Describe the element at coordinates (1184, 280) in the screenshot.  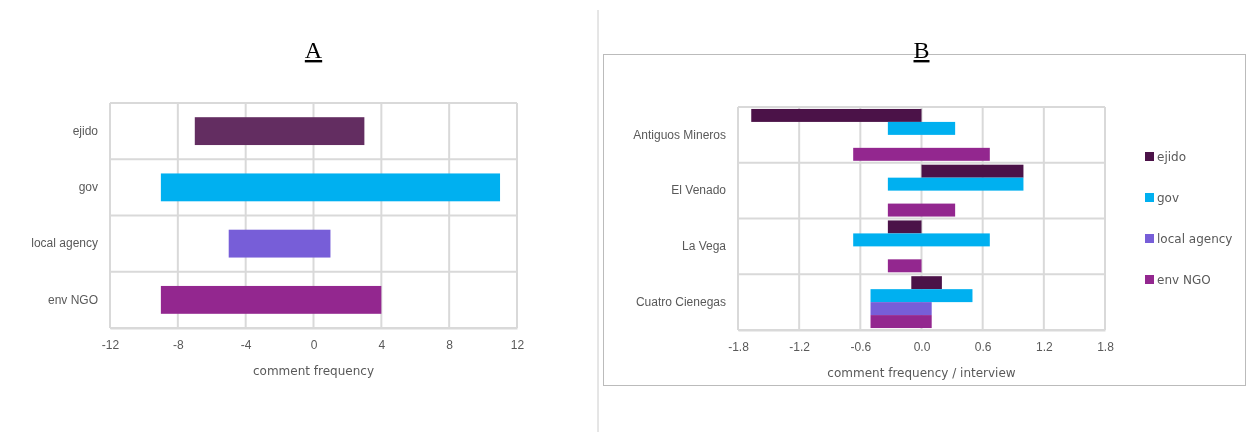
I see `legend-label: env NGO` at that location.